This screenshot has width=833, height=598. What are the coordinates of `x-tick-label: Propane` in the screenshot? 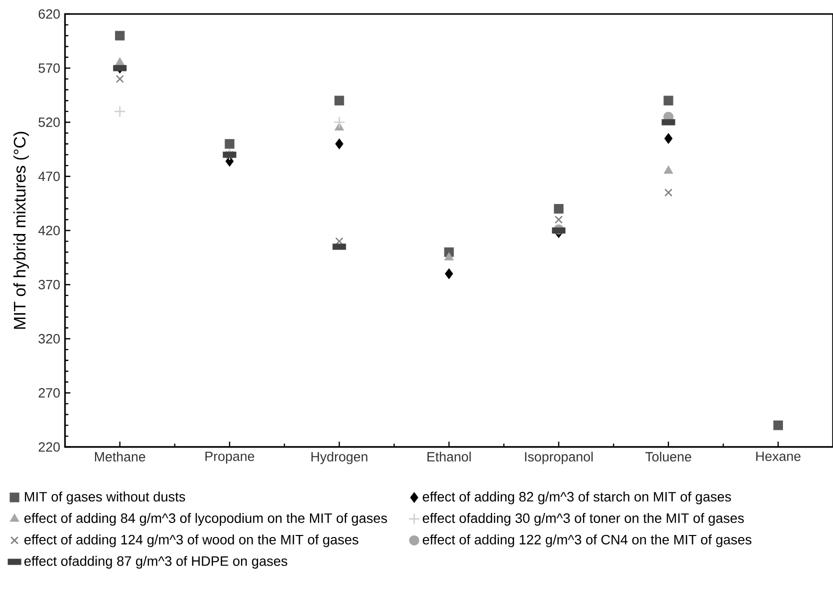 It's located at (229, 458).